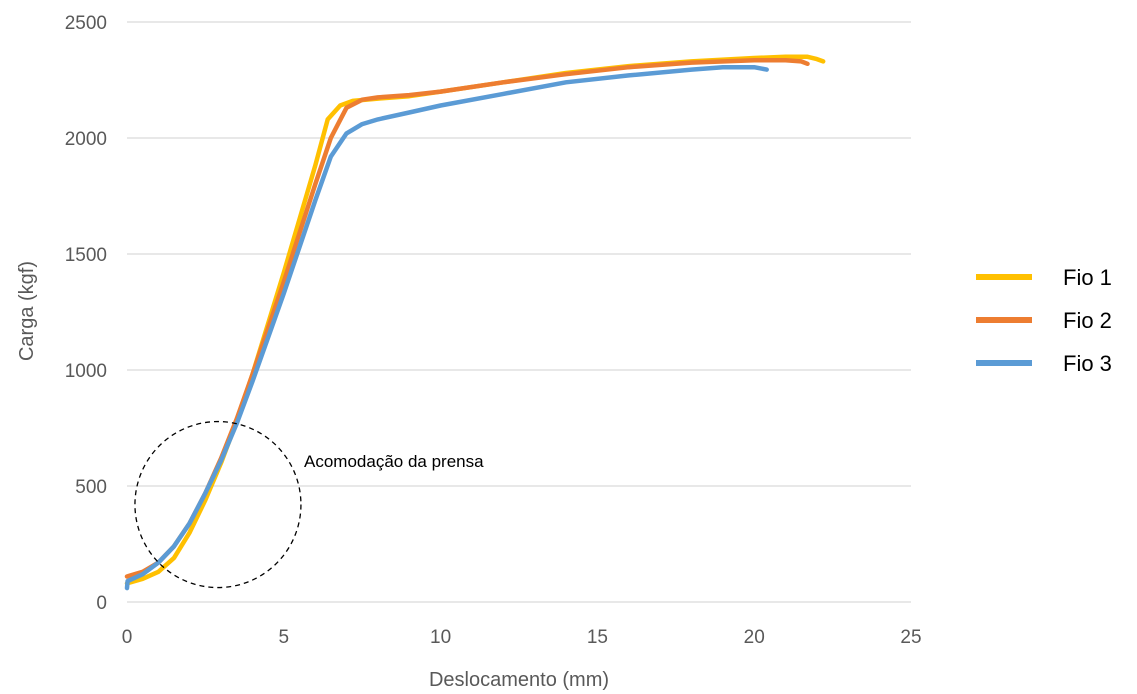 This screenshot has width=1137, height=694. I want to click on annotation-label: Acomodação da prensa, so click(394, 461).